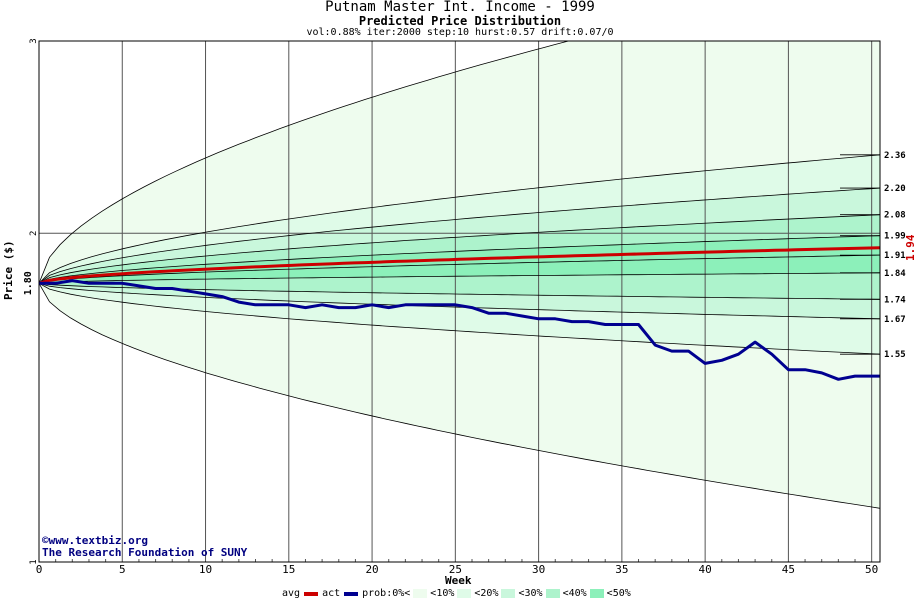  Describe the element at coordinates (420, 593) in the screenshot. I see `legend-band0-swatch` at that location.